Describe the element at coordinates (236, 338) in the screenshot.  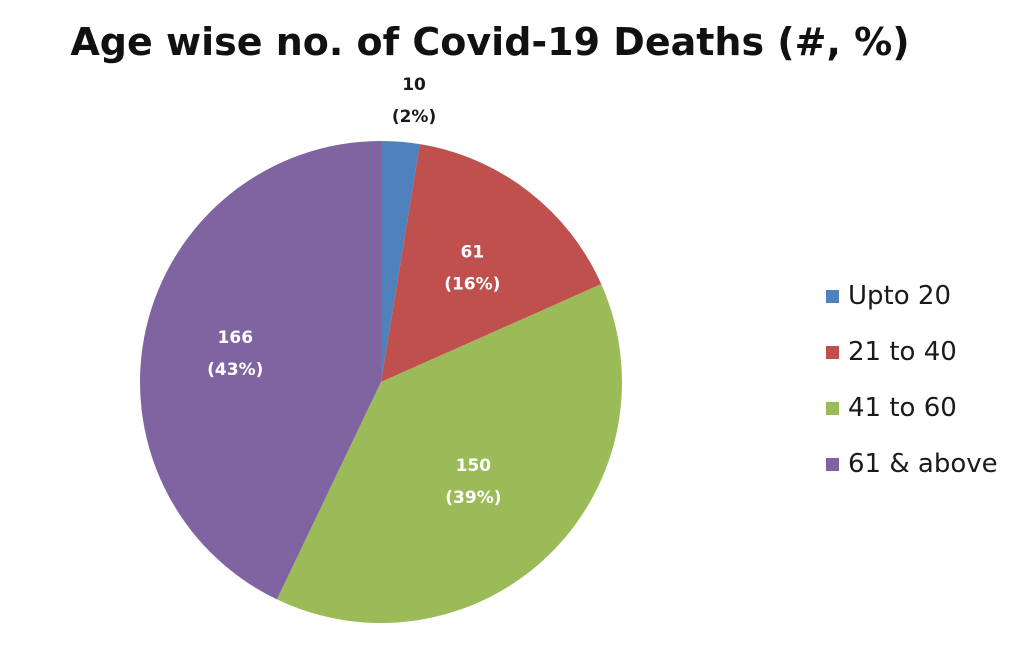
I see `slice-value-label: 166` at that location.